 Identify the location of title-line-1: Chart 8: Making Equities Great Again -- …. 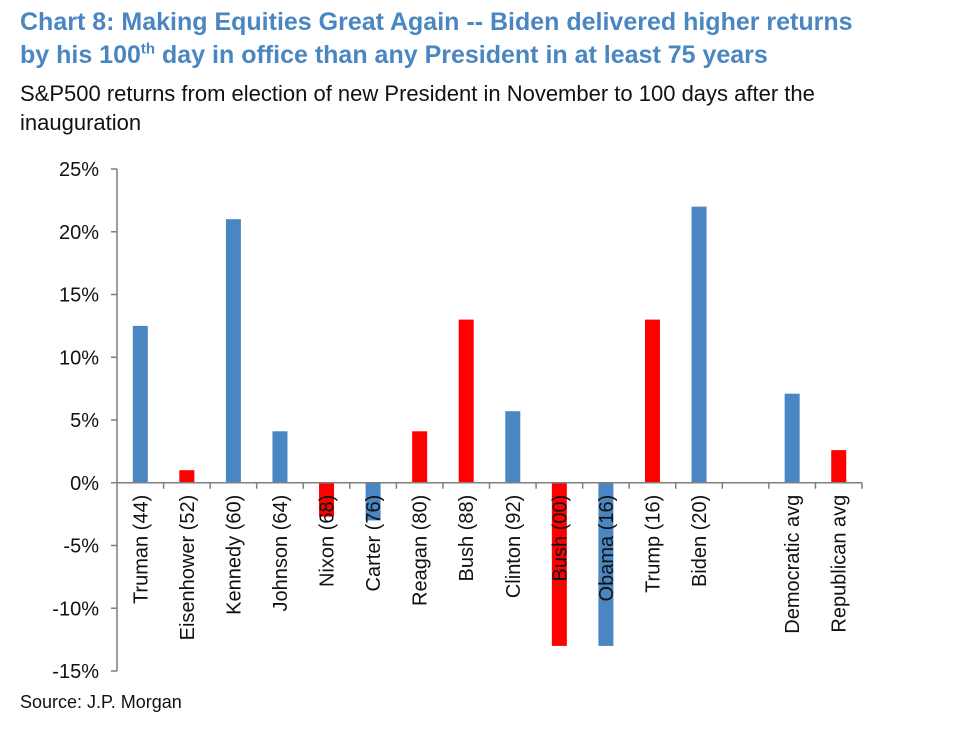
(436, 22).